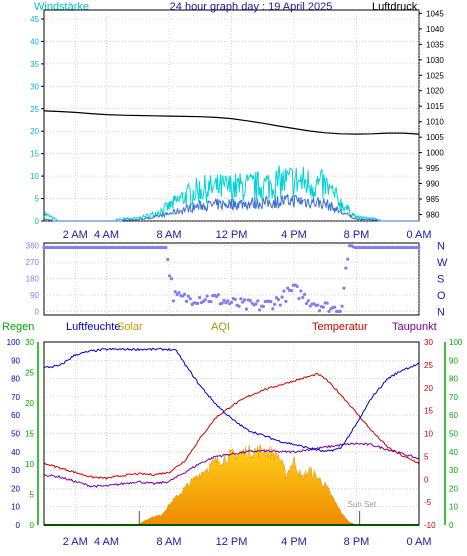 This screenshot has height=556, width=467. I want to click on wind-tick-label: 15, so click(34, 154).